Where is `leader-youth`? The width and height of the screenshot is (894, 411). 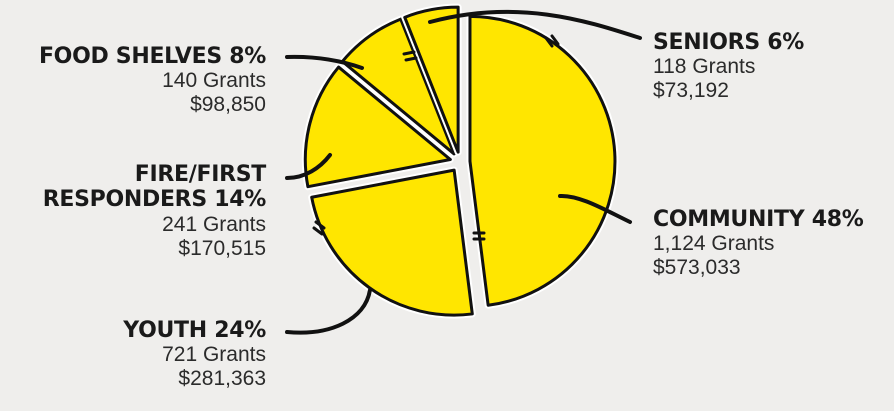
leader-youth is located at coordinates (328, 311).